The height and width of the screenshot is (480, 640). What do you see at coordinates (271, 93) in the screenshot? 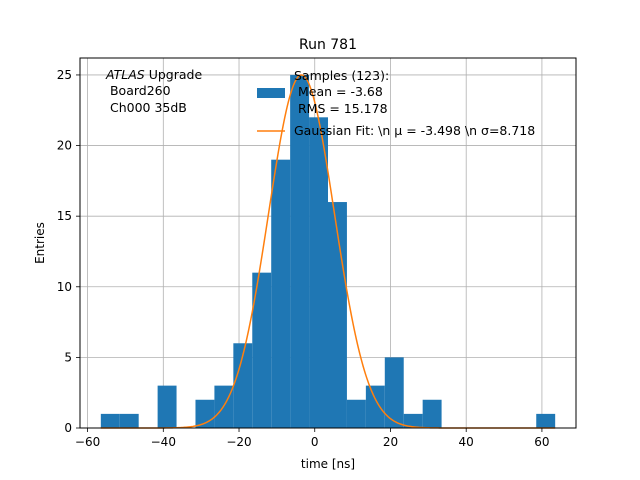
I see `legend-histogram-patch` at bounding box center [271, 93].